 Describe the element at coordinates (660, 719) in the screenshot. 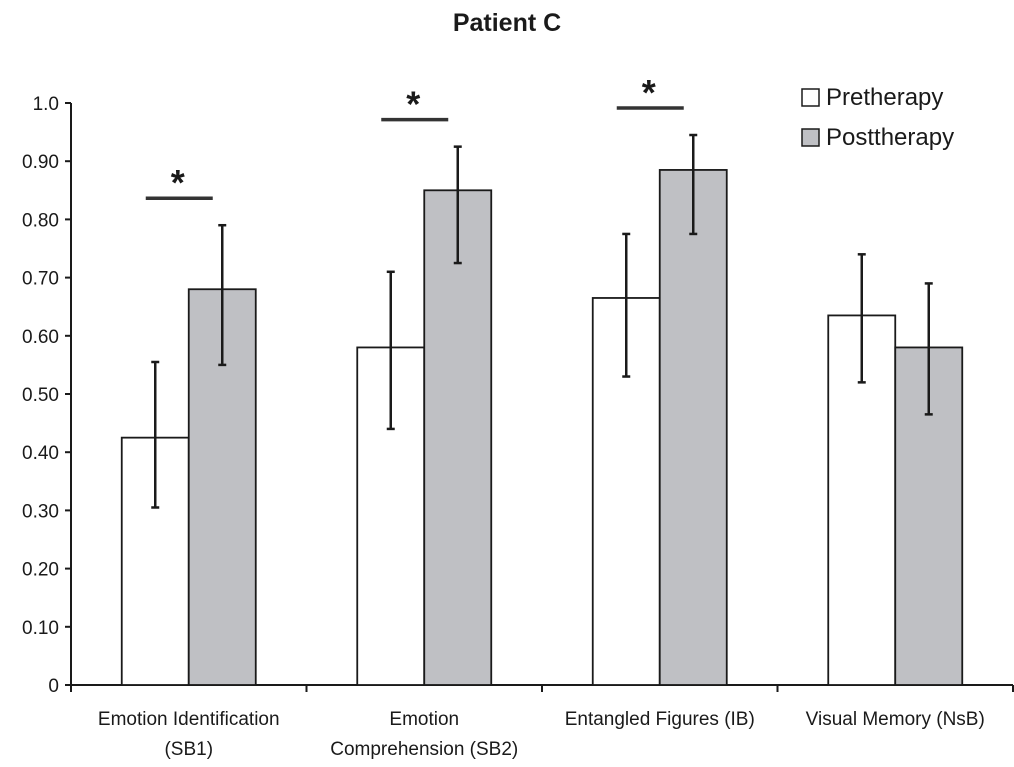

I see `x-category-label: Entangled Figures (IB)` at that location.